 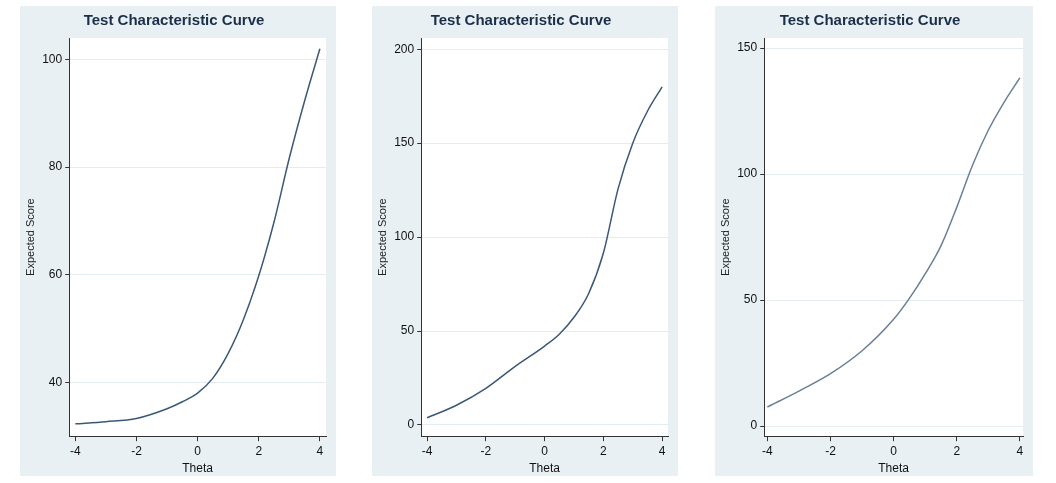 I want to click on y-tick-label: 40, so click(x=55, y=381).